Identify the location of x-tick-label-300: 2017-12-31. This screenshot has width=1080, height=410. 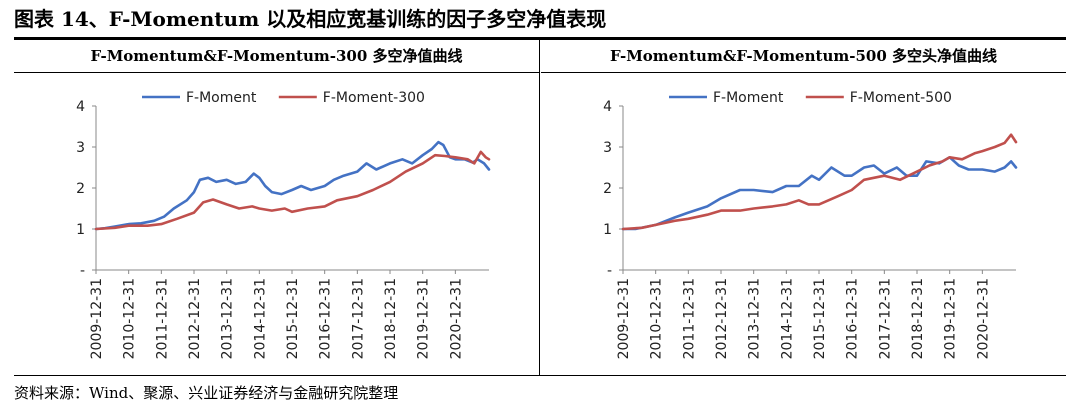
(358, 318).